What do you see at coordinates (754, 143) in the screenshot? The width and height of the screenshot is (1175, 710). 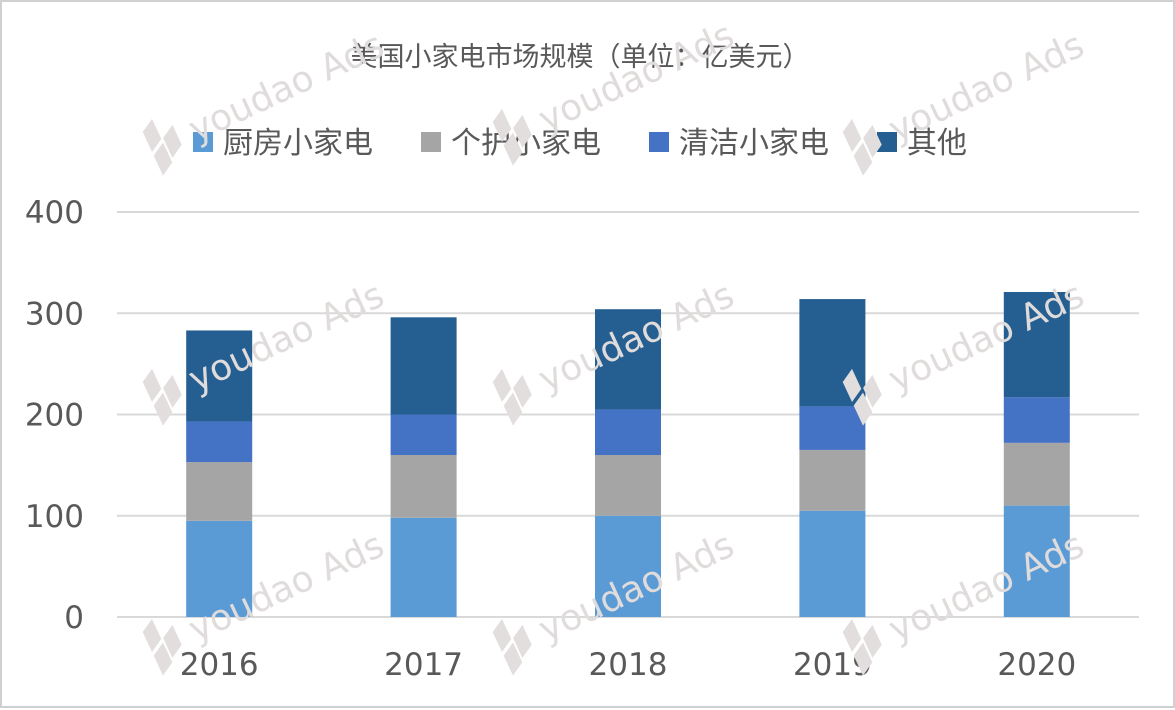 I see `legend-label: 清洁小家电` at bounding box center [754, 143].